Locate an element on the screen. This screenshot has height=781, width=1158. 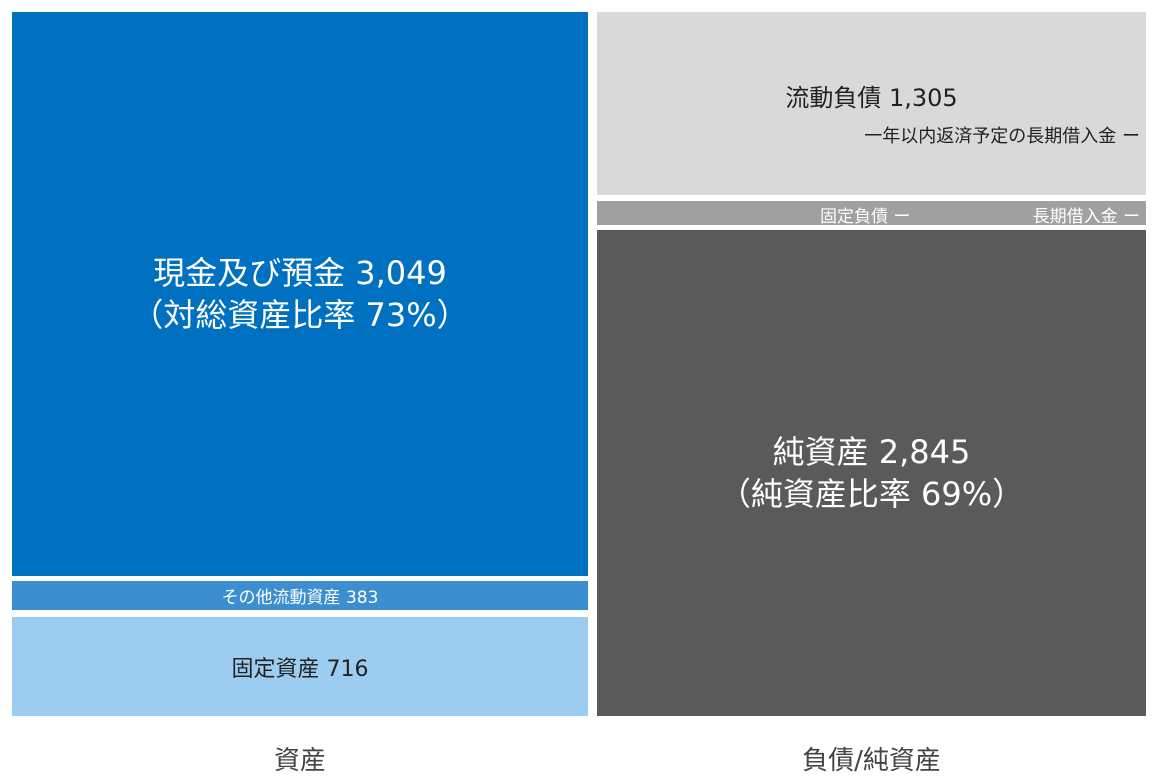
fixed-assets-block: 固定資産 716 is located at coordinates (300, 666).